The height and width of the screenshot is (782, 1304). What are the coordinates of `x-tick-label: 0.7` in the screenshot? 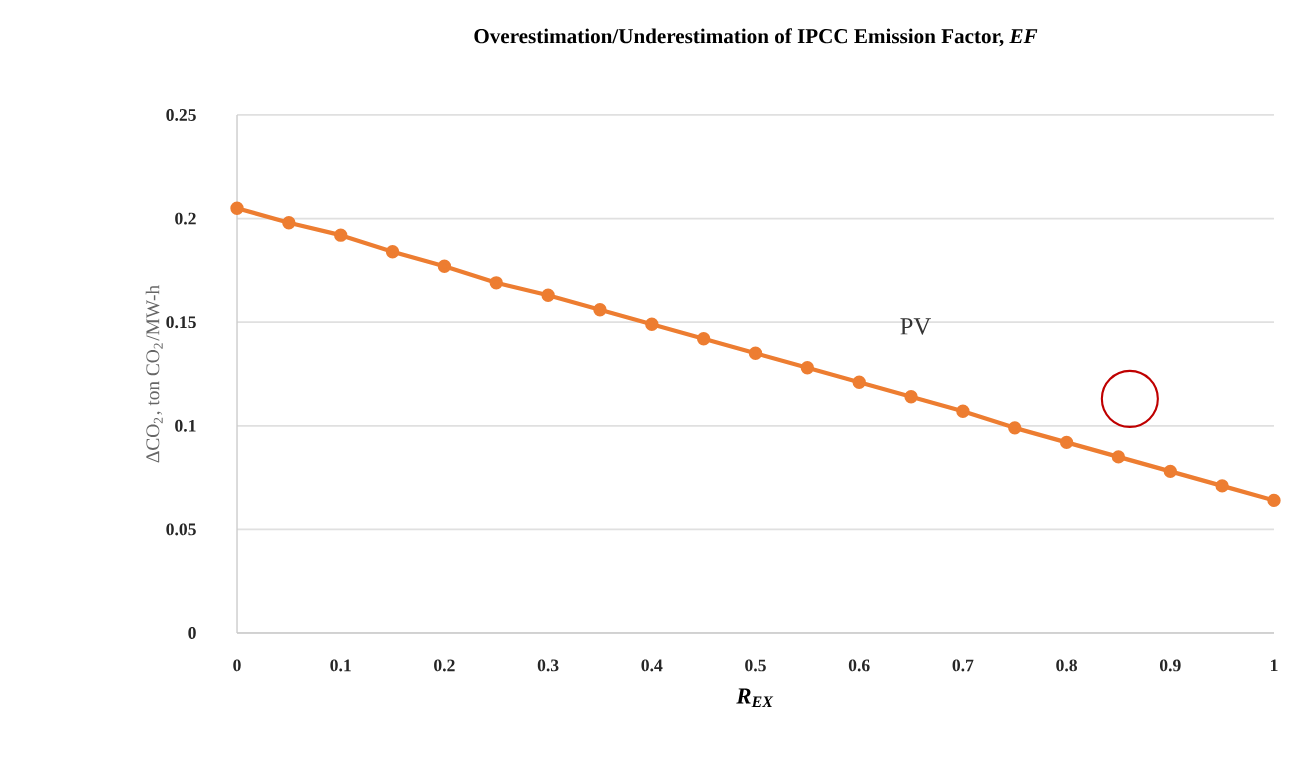 It's located at (963, 665).